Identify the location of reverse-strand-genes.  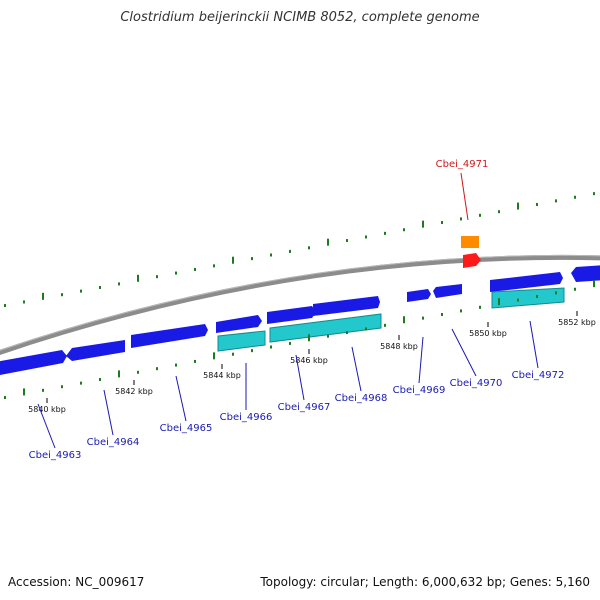
(391, 319).